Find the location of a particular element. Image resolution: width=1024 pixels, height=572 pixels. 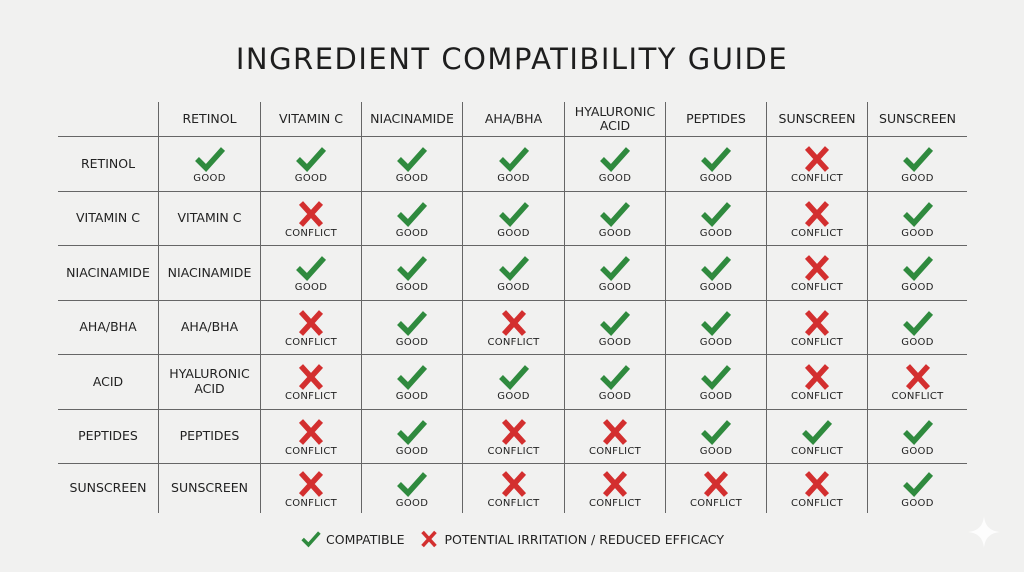

row-sub-header-label: PEPTIDES is located at coordinates (209, 436).